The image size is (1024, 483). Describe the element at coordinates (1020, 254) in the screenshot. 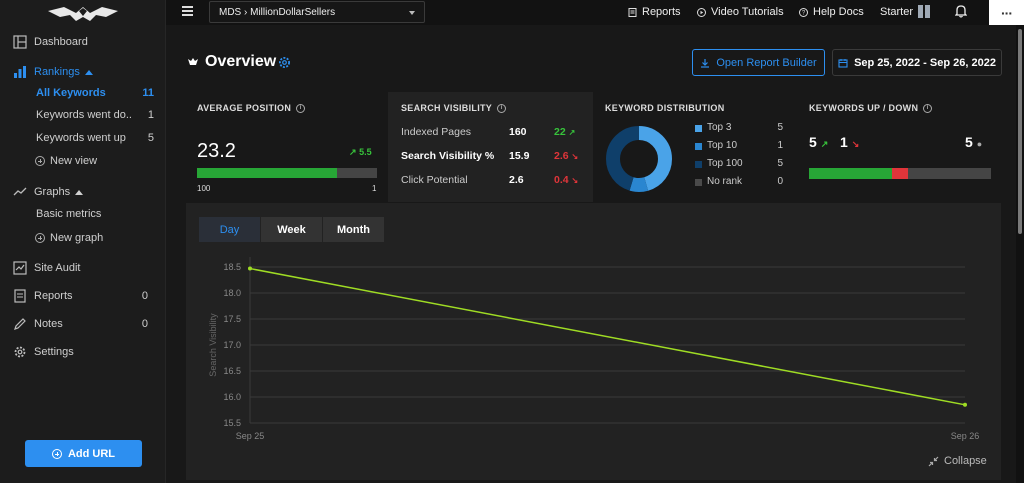

I see `scrollbar` at that location.